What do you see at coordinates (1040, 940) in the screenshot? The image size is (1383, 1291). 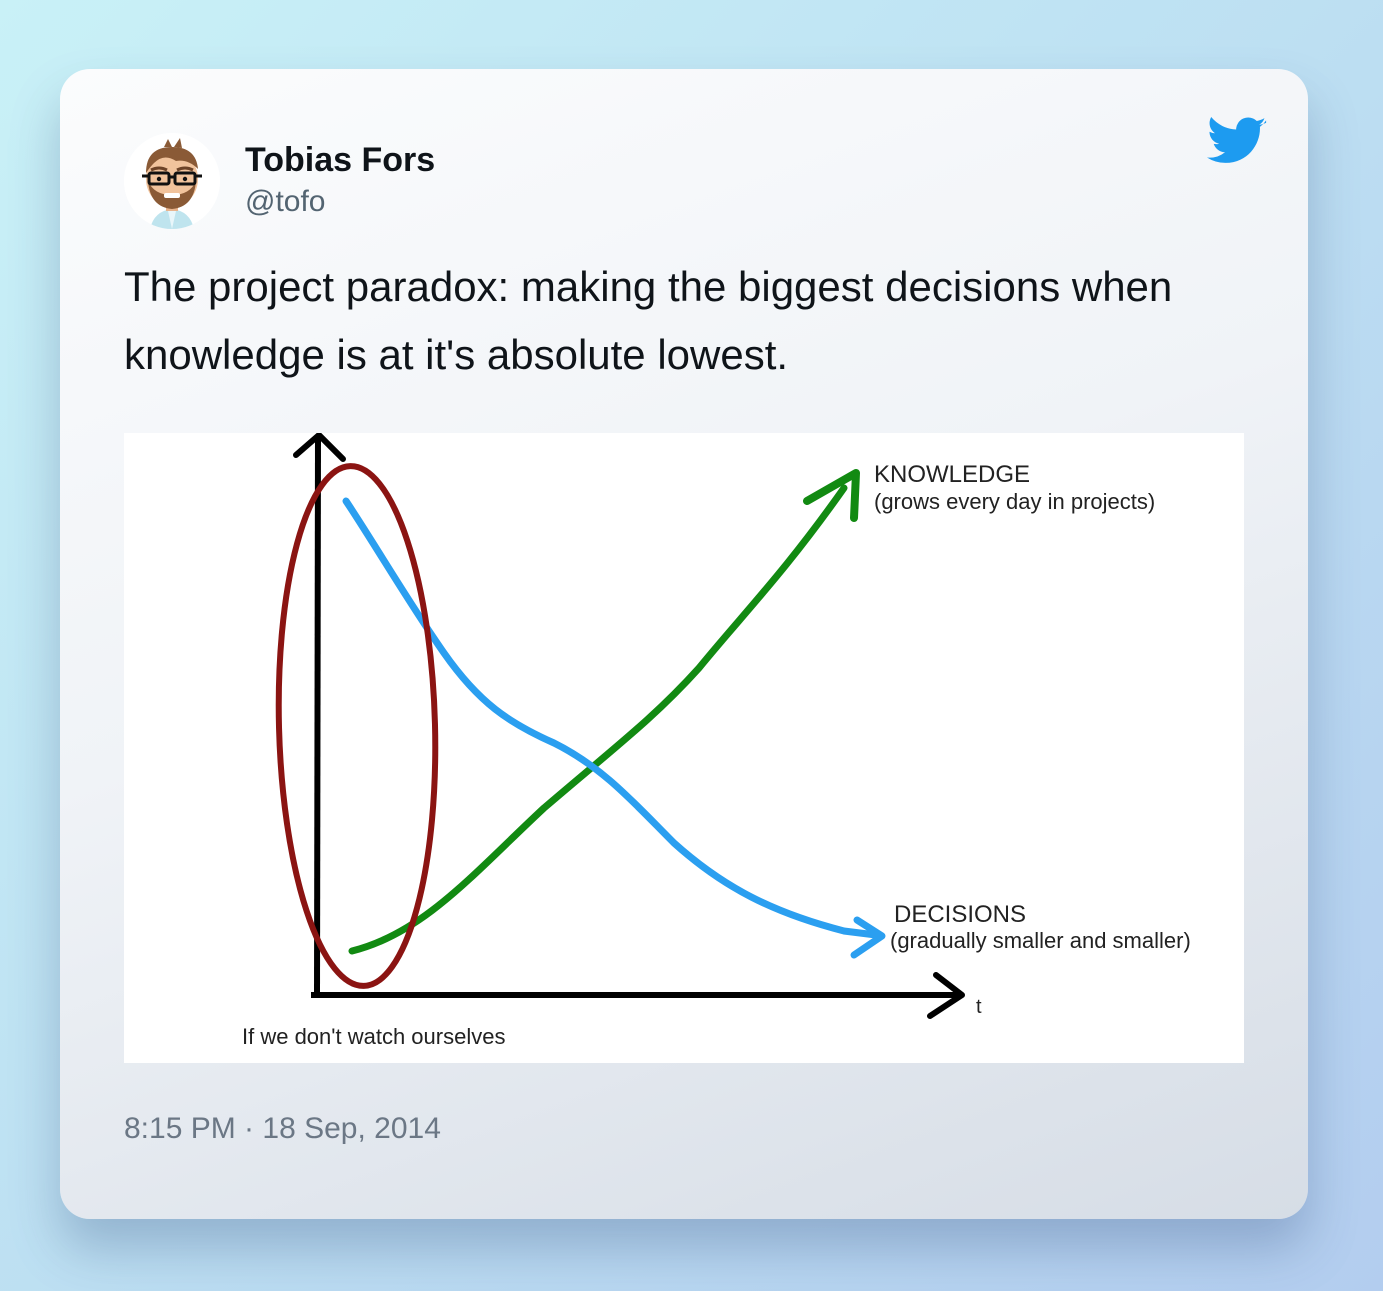 I see `decisions-caption: (gradually smaller and smaller)` at bounding box center [1040, 940].